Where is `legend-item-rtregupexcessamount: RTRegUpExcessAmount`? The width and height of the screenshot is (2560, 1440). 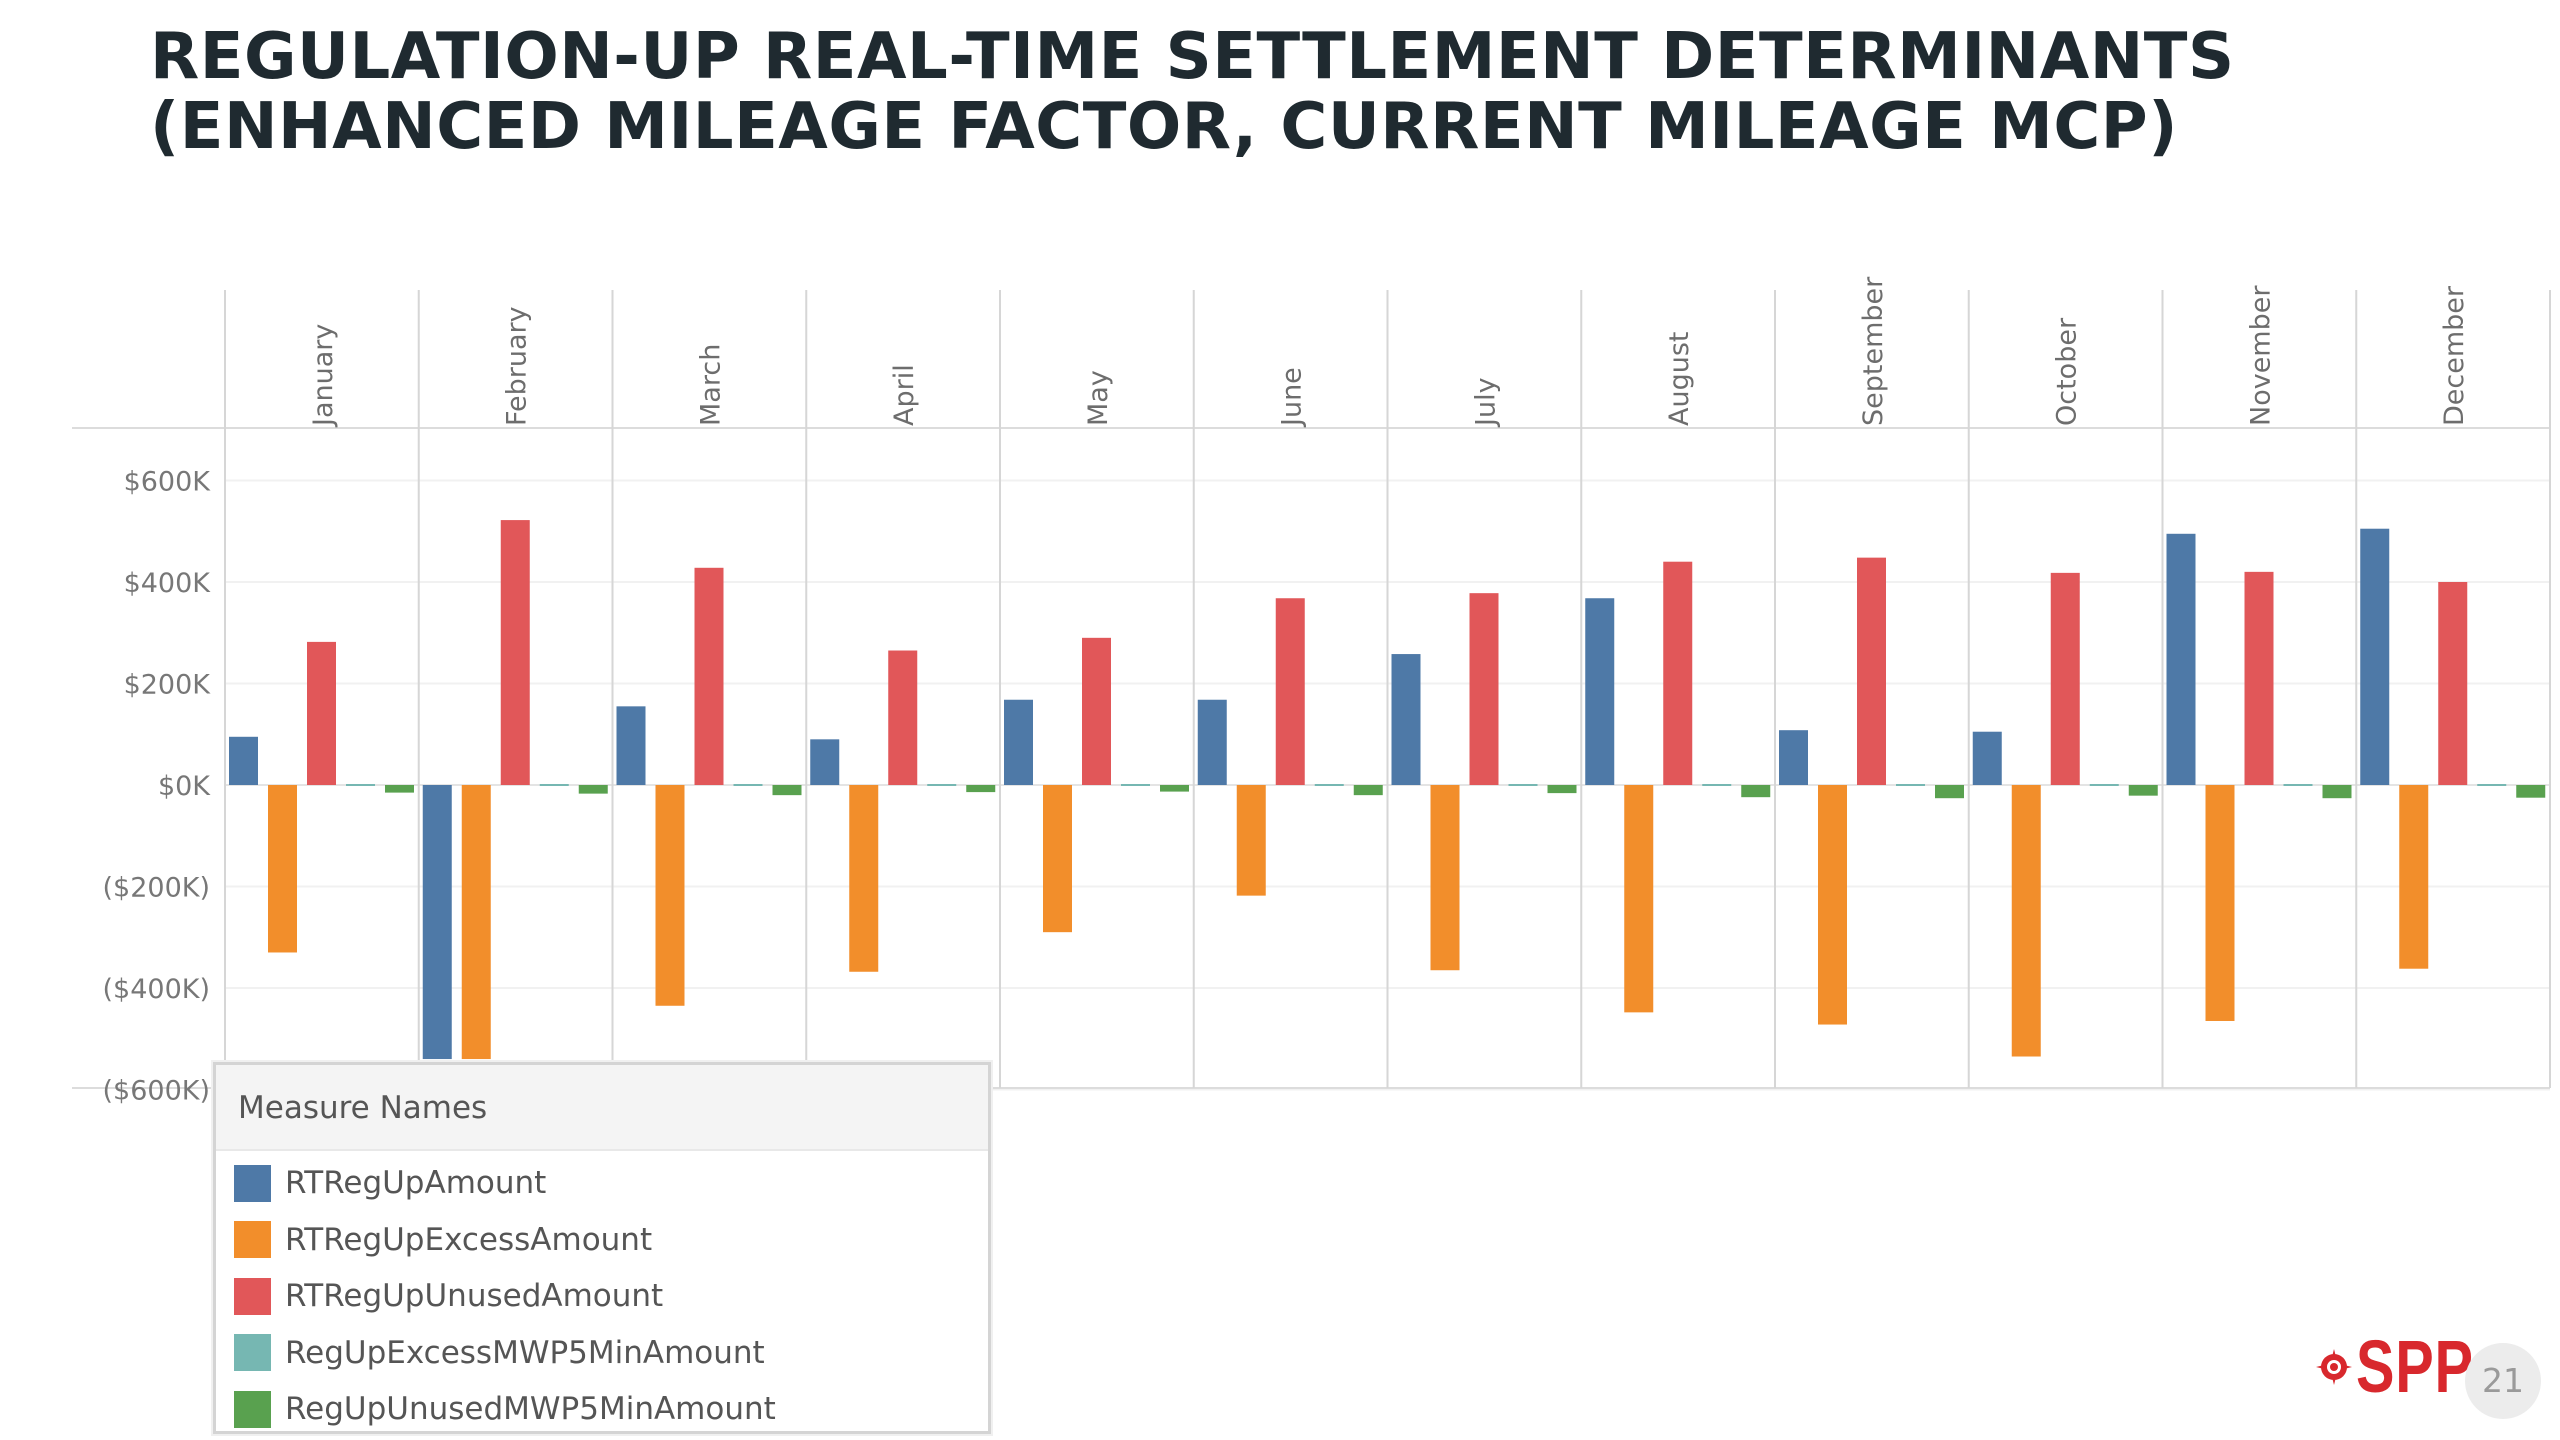 legend-item-rtregupexcessamount: RTRegUpExcessAmount is located at coordinates (602, 1240).